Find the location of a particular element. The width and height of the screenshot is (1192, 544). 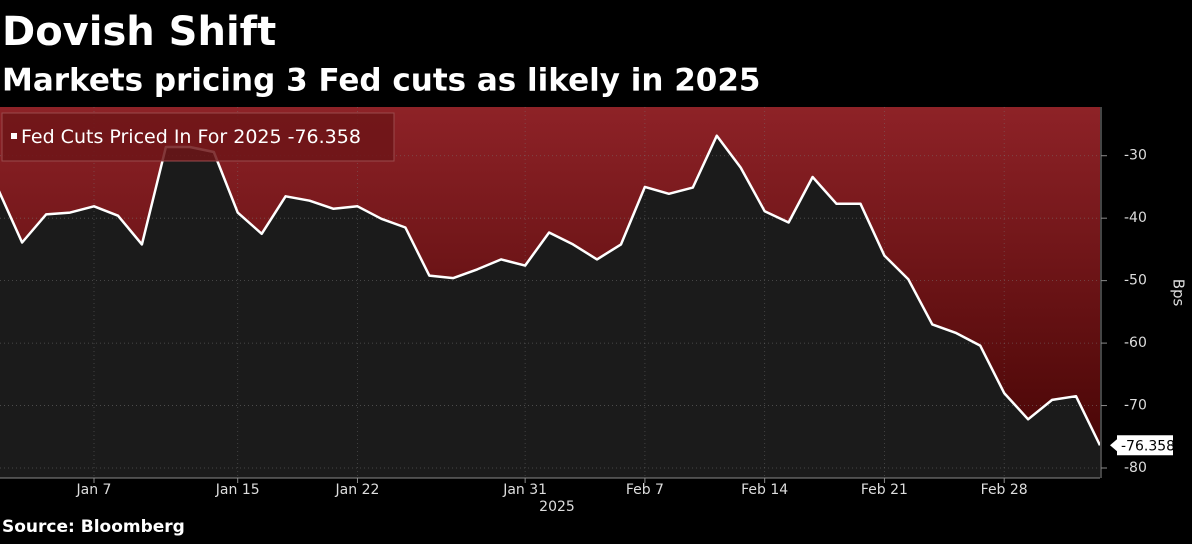

source: Source: Bloomberg is located at coordinates (93, 527).